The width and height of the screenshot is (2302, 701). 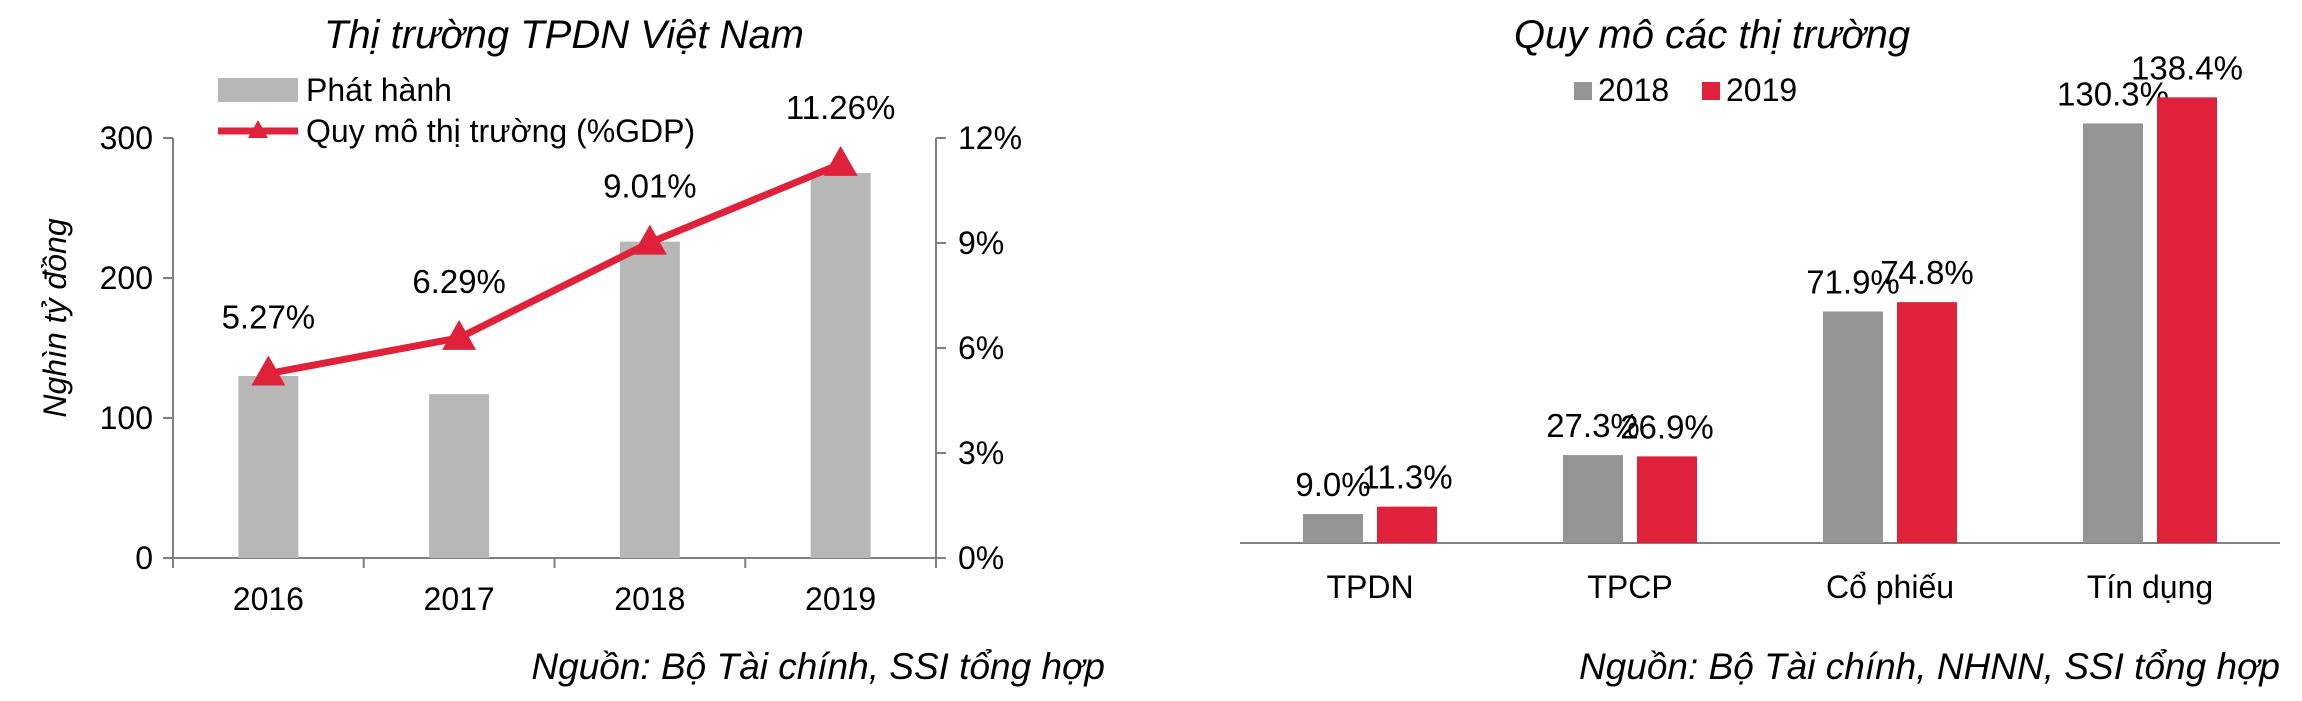 I want to click on left-y-tick-label: 100, so click(x=126, y=418).